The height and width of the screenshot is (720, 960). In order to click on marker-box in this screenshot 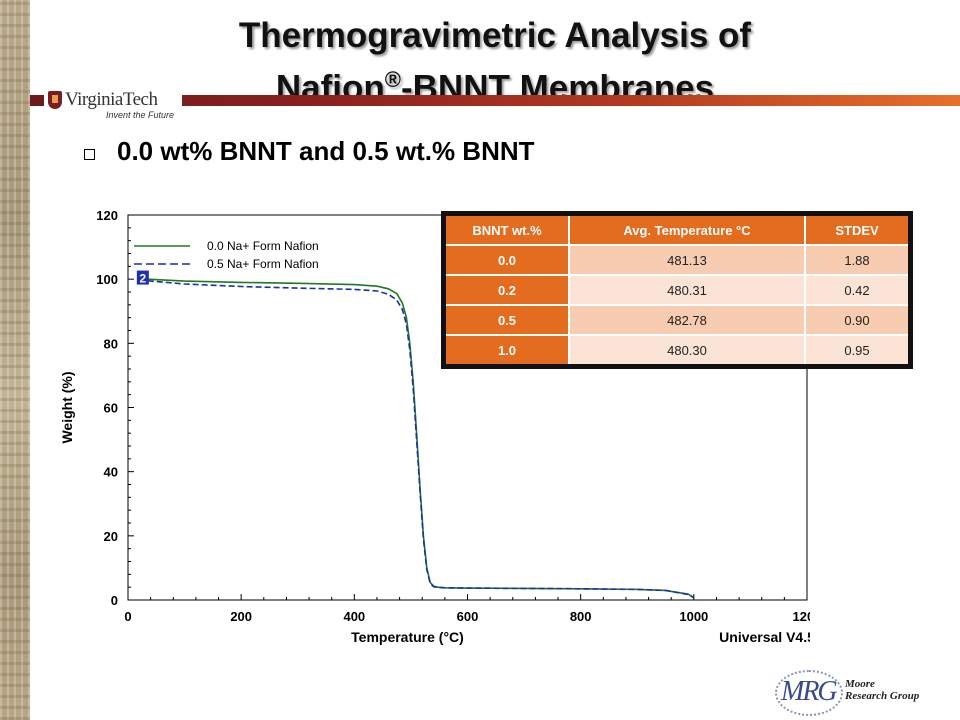, I will do `click(142, 277)`.